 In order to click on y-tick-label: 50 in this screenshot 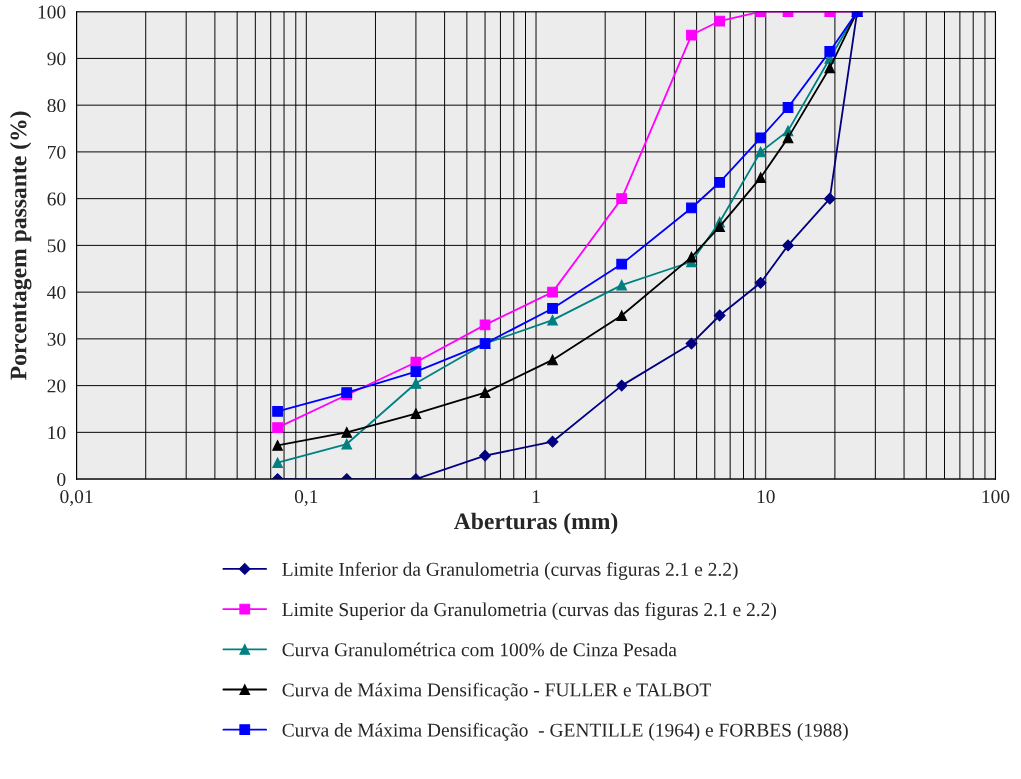, I will do `click(56, 246)`.